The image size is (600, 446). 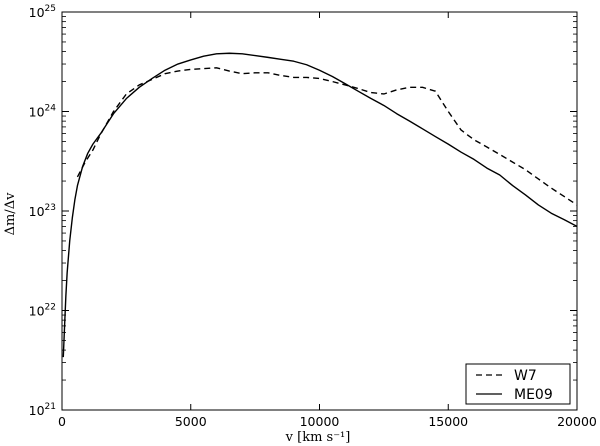 What do you see at coordinates (448, 421) in the screenshot?
I see `x-tick-label: 15000` at bounding box center [448, 421].